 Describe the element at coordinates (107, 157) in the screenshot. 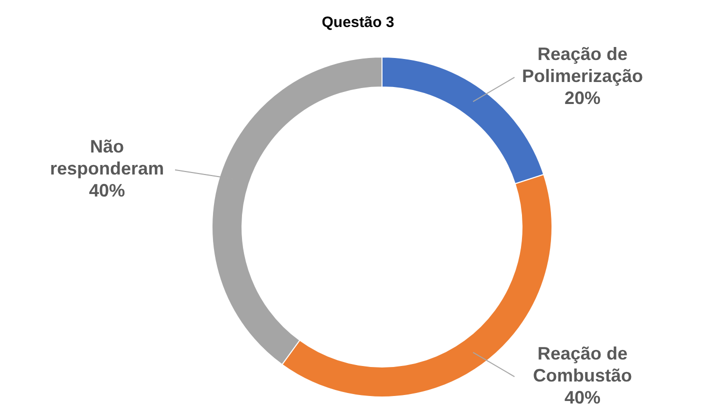

I see `slice-label: Não responderam` at that location.